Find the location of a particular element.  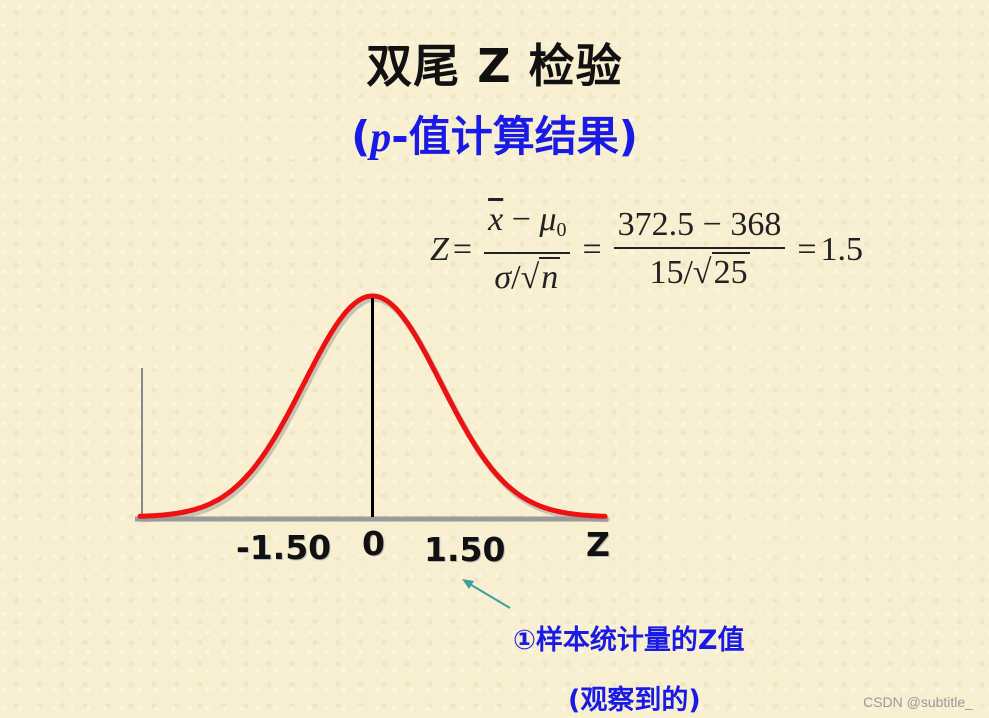

annotation-line-1: ①样本统计量的Z值 is located at coordinates (629, 640).